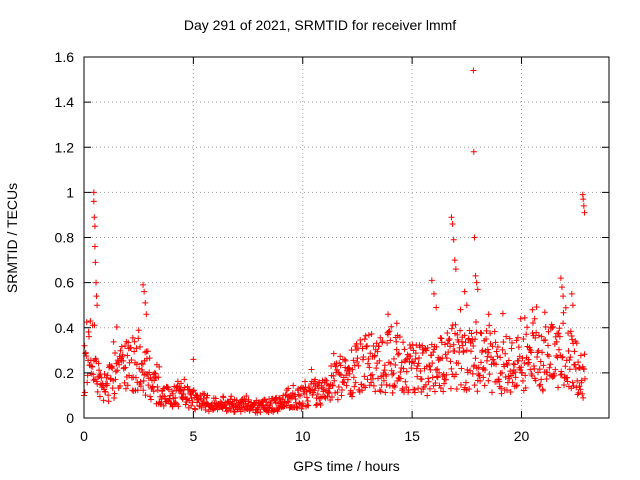 This screenshot has height=480, width=640. I want to click on y-tick-label: 1, so click(70, 192).